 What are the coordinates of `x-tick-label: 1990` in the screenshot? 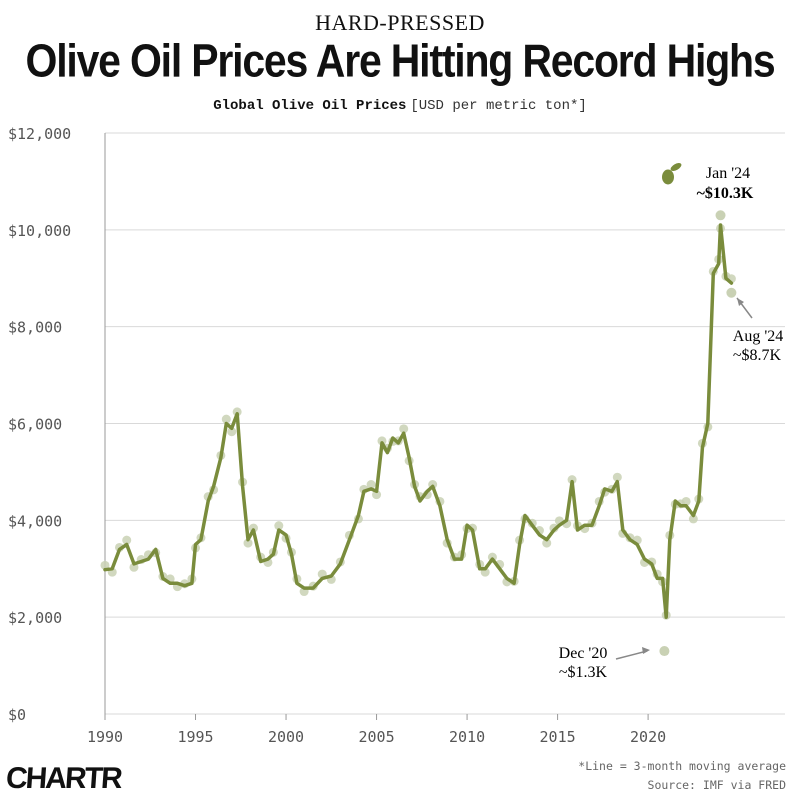 It's located at (105, 737).